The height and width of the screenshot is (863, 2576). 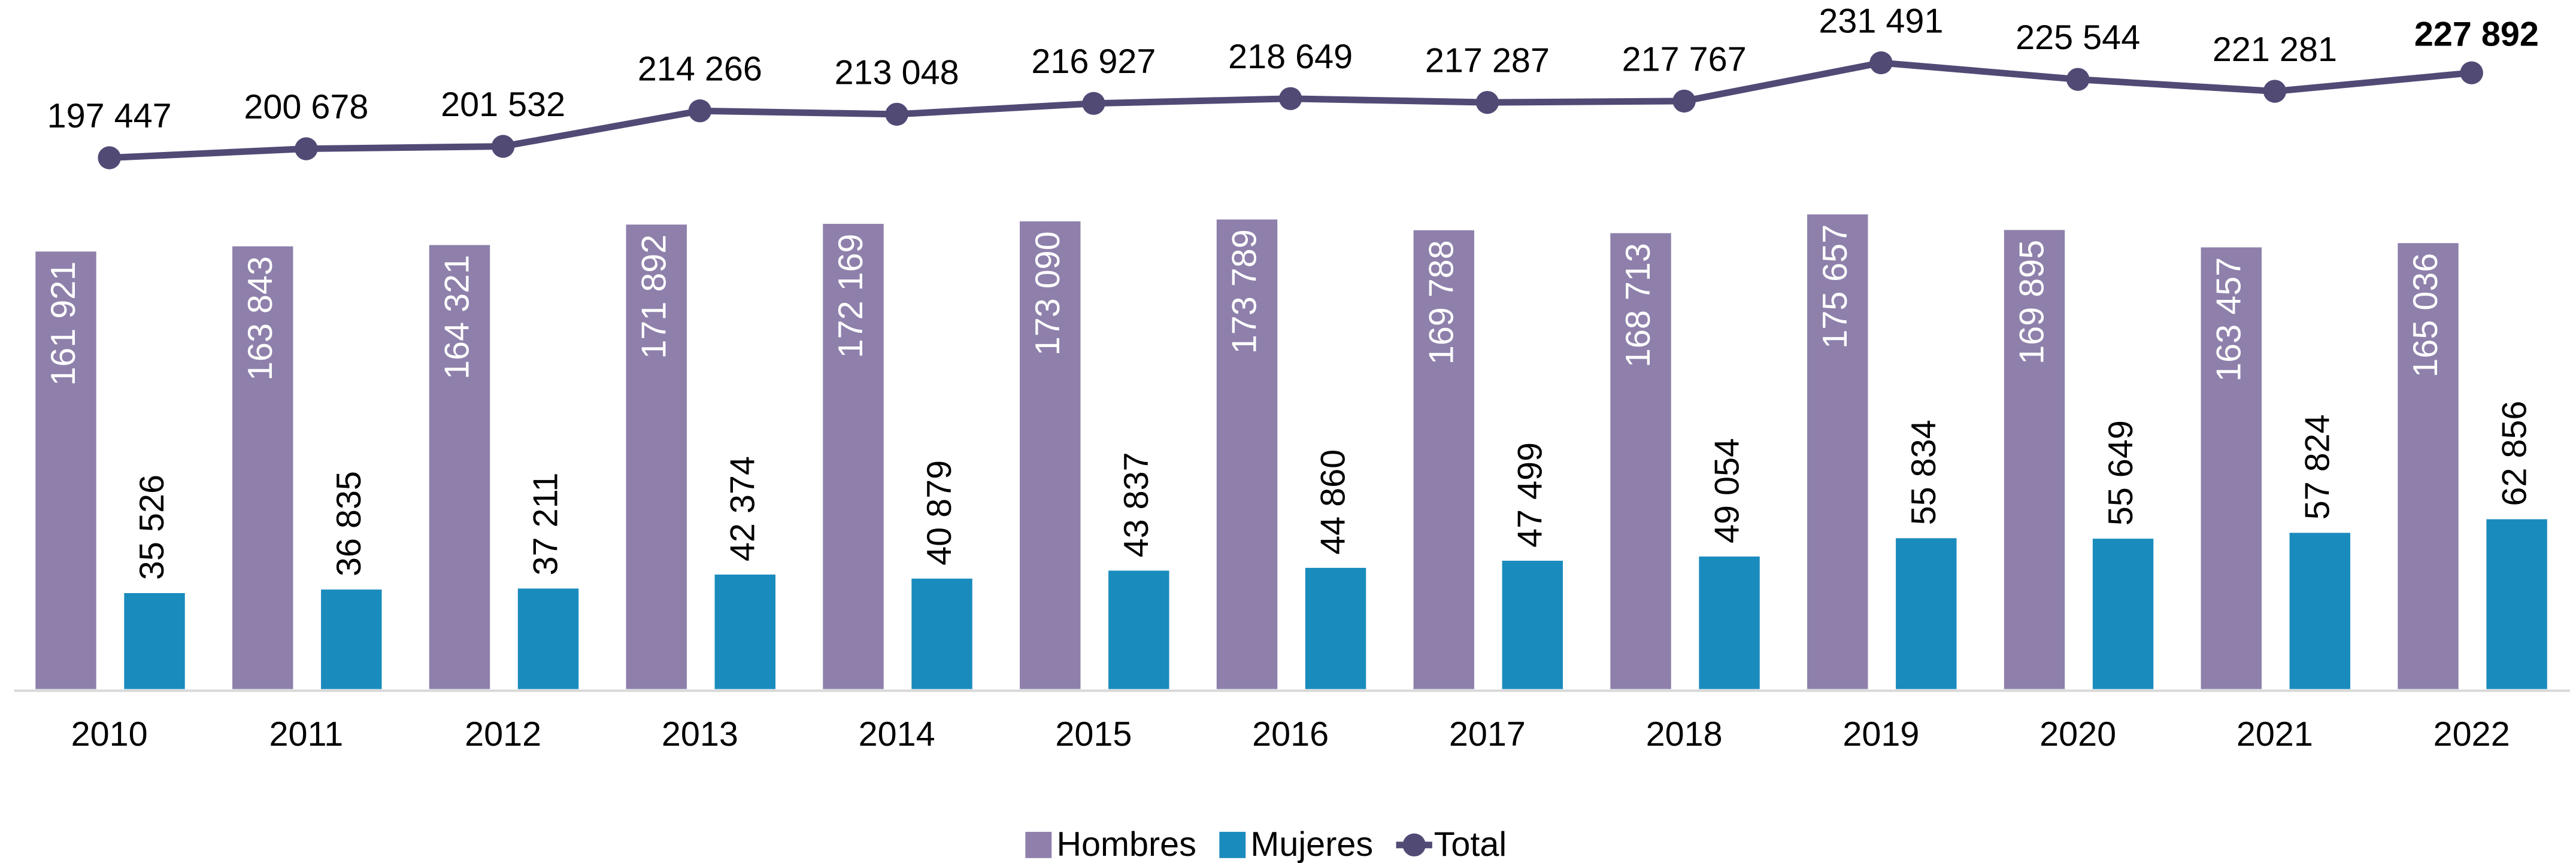 What do you see at coordinates (2514, 453) in the screenshot?
I see `bar-value-label: 62 856` at bounding box center [2514, 453].